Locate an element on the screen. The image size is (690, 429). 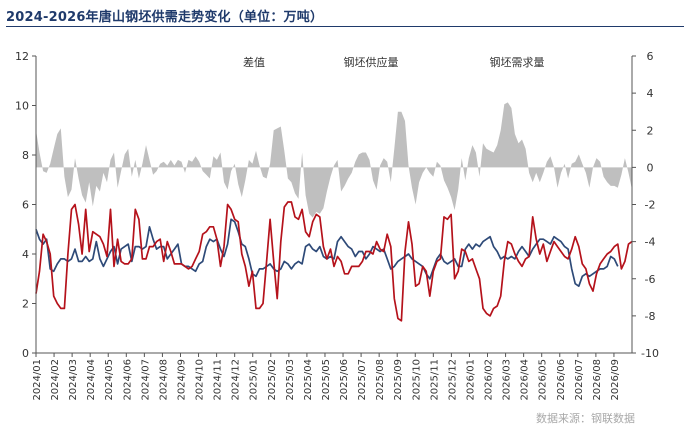
x-tick-label: 2026/01 is located at coordinates (470, 380).